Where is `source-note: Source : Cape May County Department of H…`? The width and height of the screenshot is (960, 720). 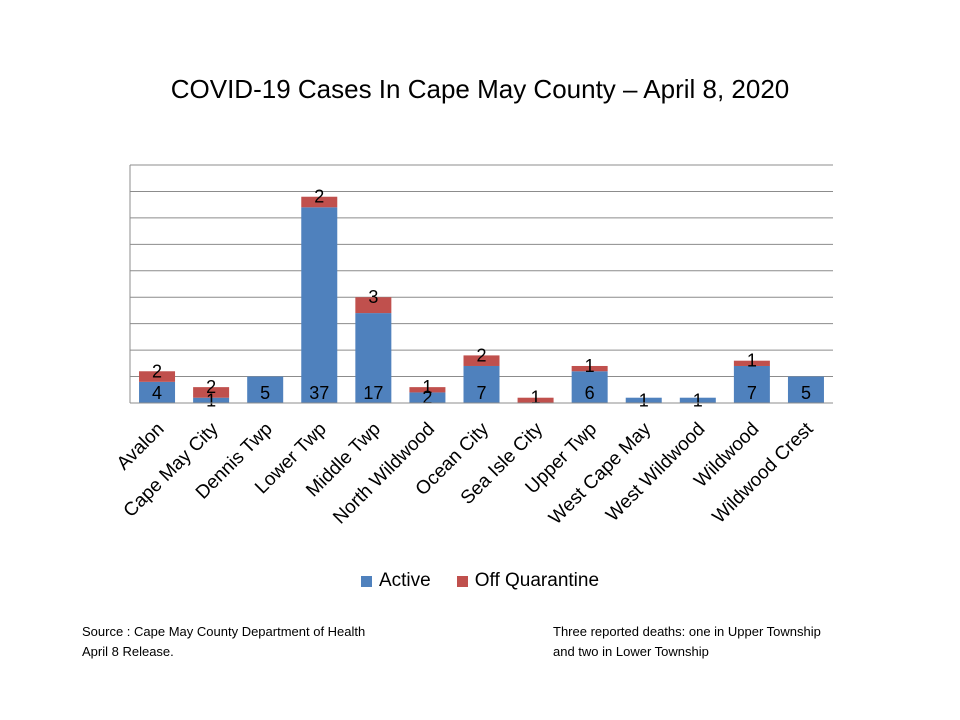 source-note: Source : Cape May County Department of H… is located at coordinates (262, 642).